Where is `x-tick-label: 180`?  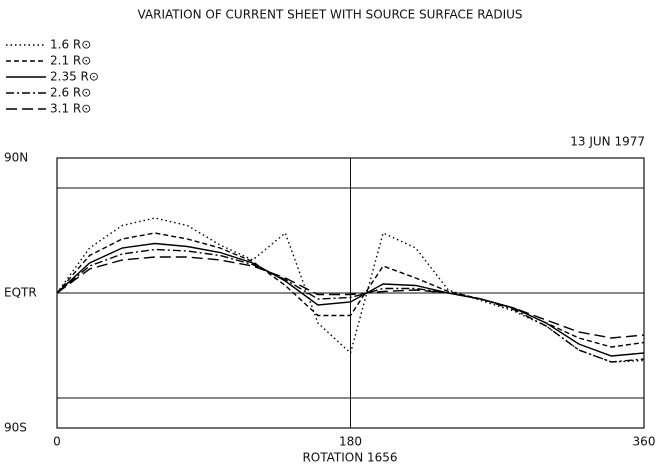
x-tick-label: 180 is located at coordinates (350, 442).